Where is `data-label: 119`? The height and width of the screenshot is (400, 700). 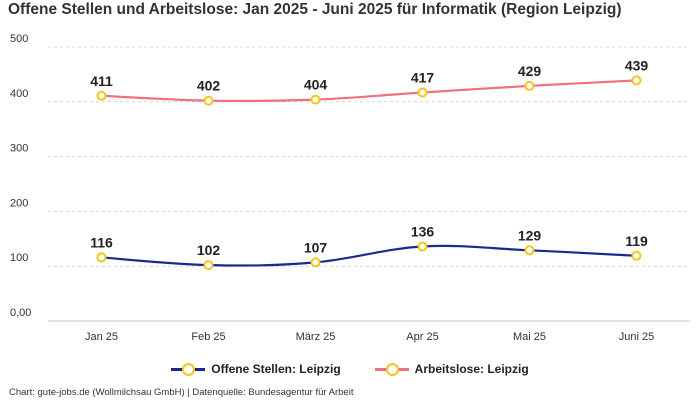 data-label: 119 is located at coordinates (636, 241).